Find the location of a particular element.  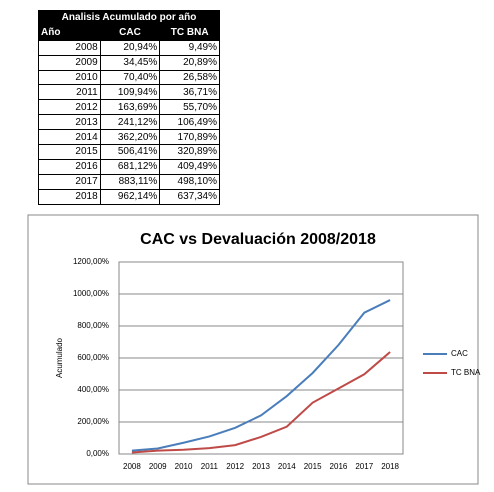

y-tick-label: 1000,00% is located at coordinates (91, 293).